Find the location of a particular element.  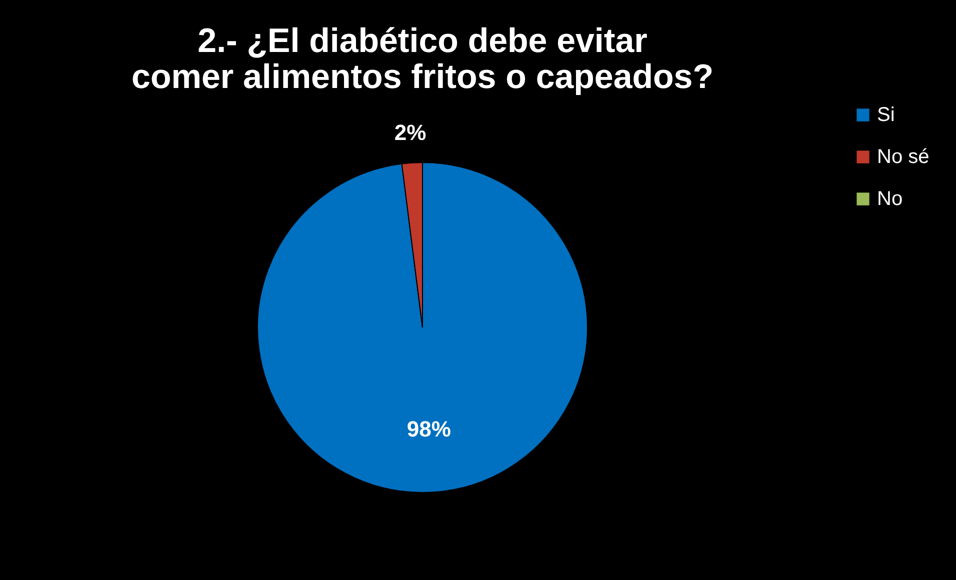

data-label: 2% is located at coordinates (410, 132).